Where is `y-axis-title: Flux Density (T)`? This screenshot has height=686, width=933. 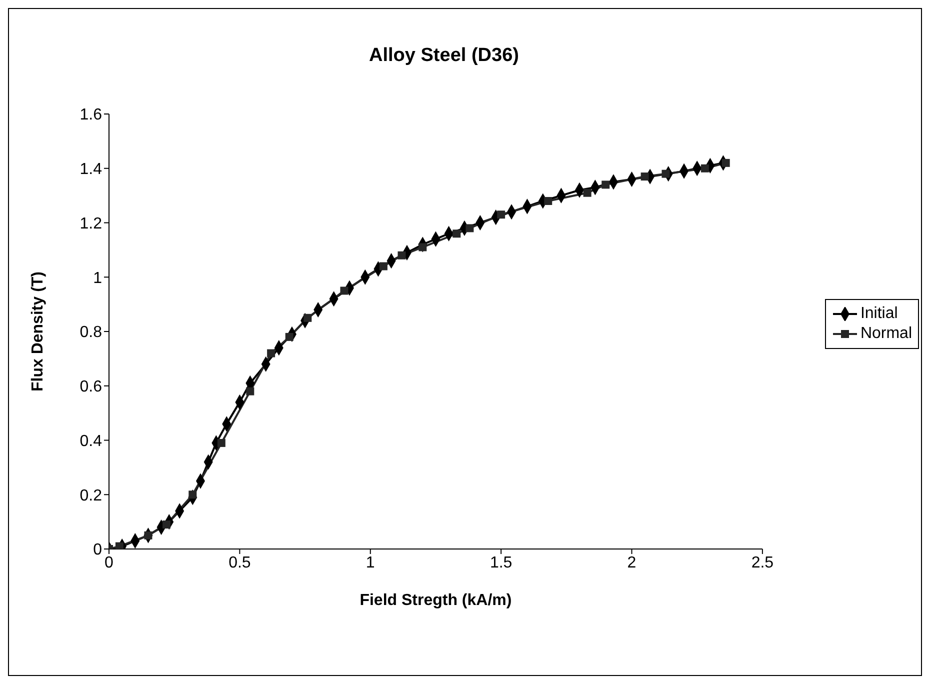 y-axis-title: Flux Density (T) is located at coordinates (38, 331).